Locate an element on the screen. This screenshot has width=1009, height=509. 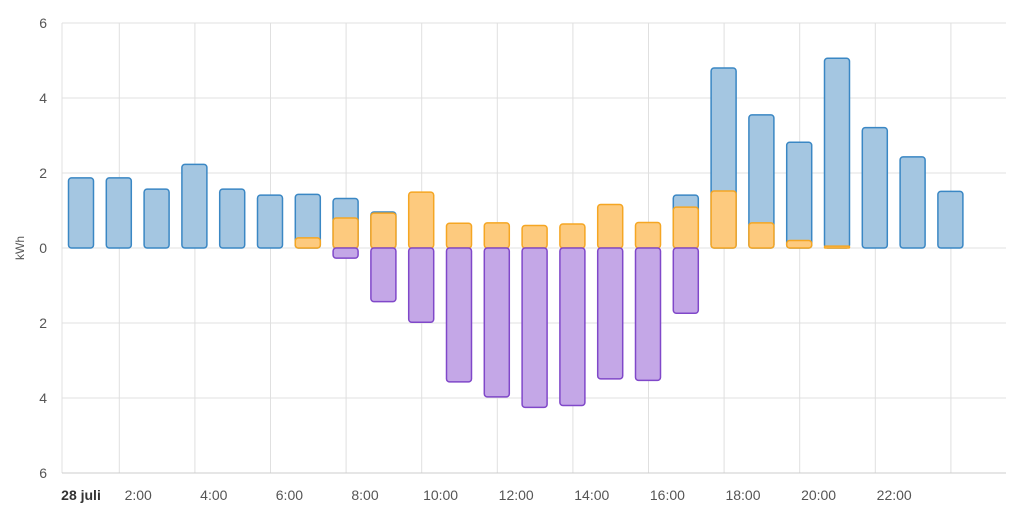
x-tick-label: 20:00 is located at coordinates (818, 495).